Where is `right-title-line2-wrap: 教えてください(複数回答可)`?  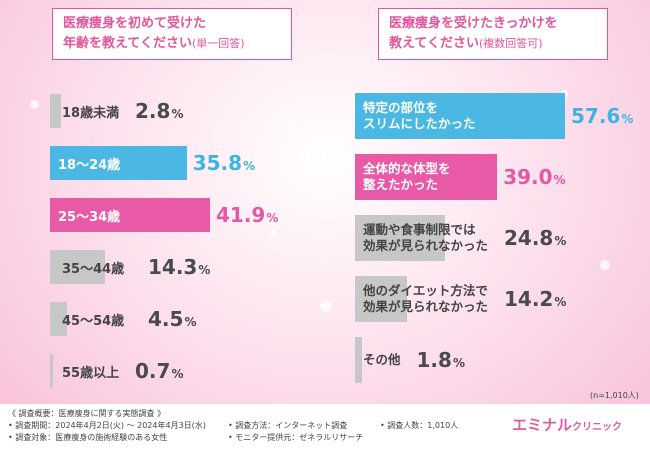 right-title-line2-wrap: 教えてください(複数回答可) is located at coordinates (493, 44).